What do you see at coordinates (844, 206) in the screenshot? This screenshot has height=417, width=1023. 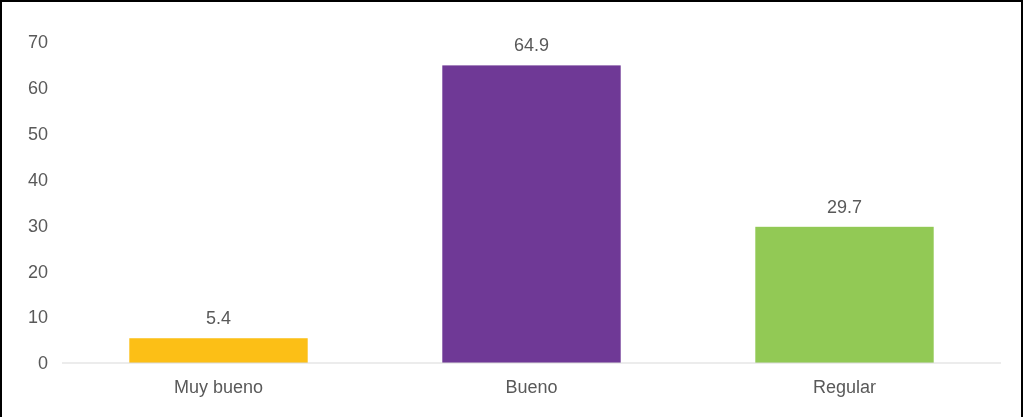 I see `data-label: 29.7` at bounding box center [844, 206].